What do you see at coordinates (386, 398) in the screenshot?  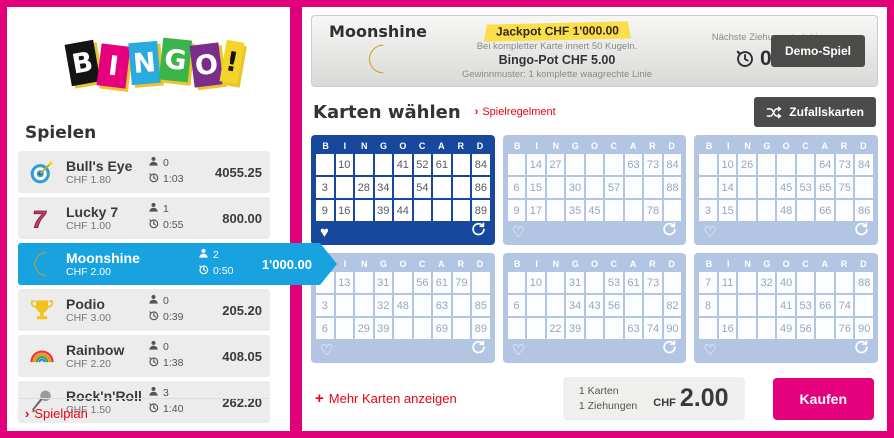 I see `more-cards-link: + Mehr Karten anzeigen` at bounding box center [386, 398].